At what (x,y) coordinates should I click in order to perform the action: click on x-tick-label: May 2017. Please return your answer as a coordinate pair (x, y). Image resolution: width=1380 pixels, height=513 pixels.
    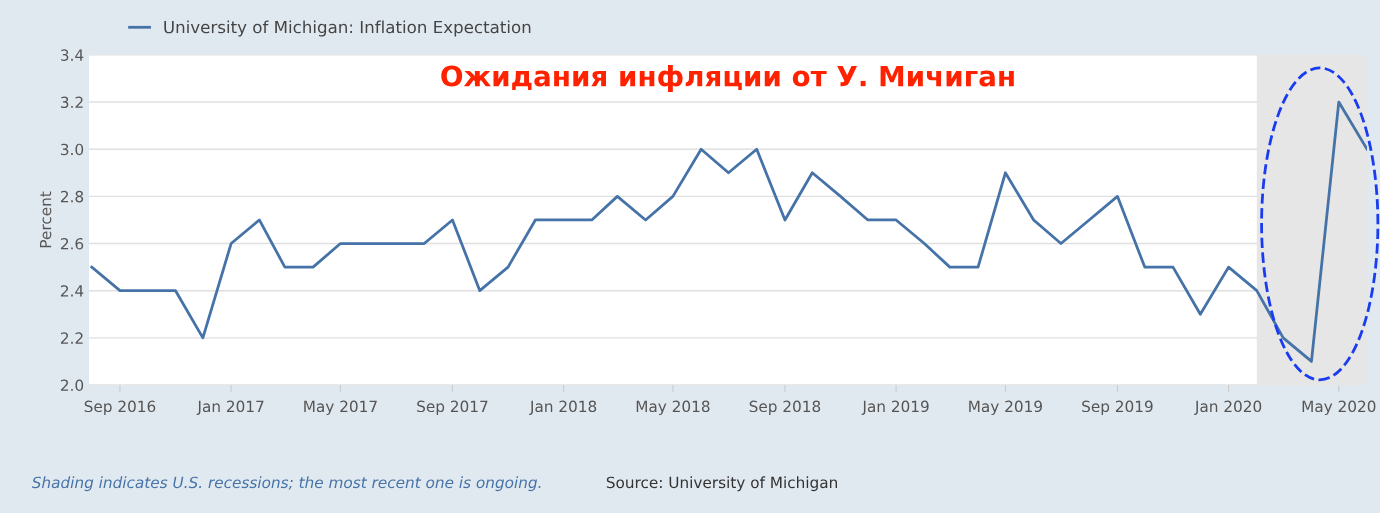
    Looking at the image, I should click on (340, 408).